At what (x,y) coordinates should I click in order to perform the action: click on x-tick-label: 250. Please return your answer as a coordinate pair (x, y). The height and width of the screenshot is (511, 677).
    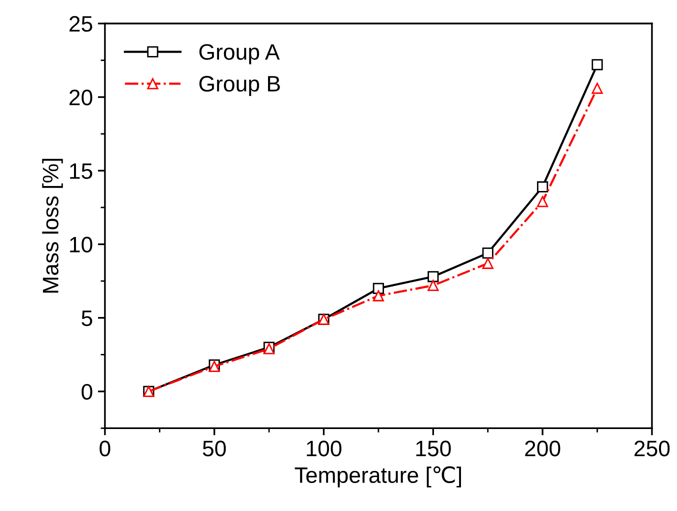
    Looking at the image, I should click on (652, 448).